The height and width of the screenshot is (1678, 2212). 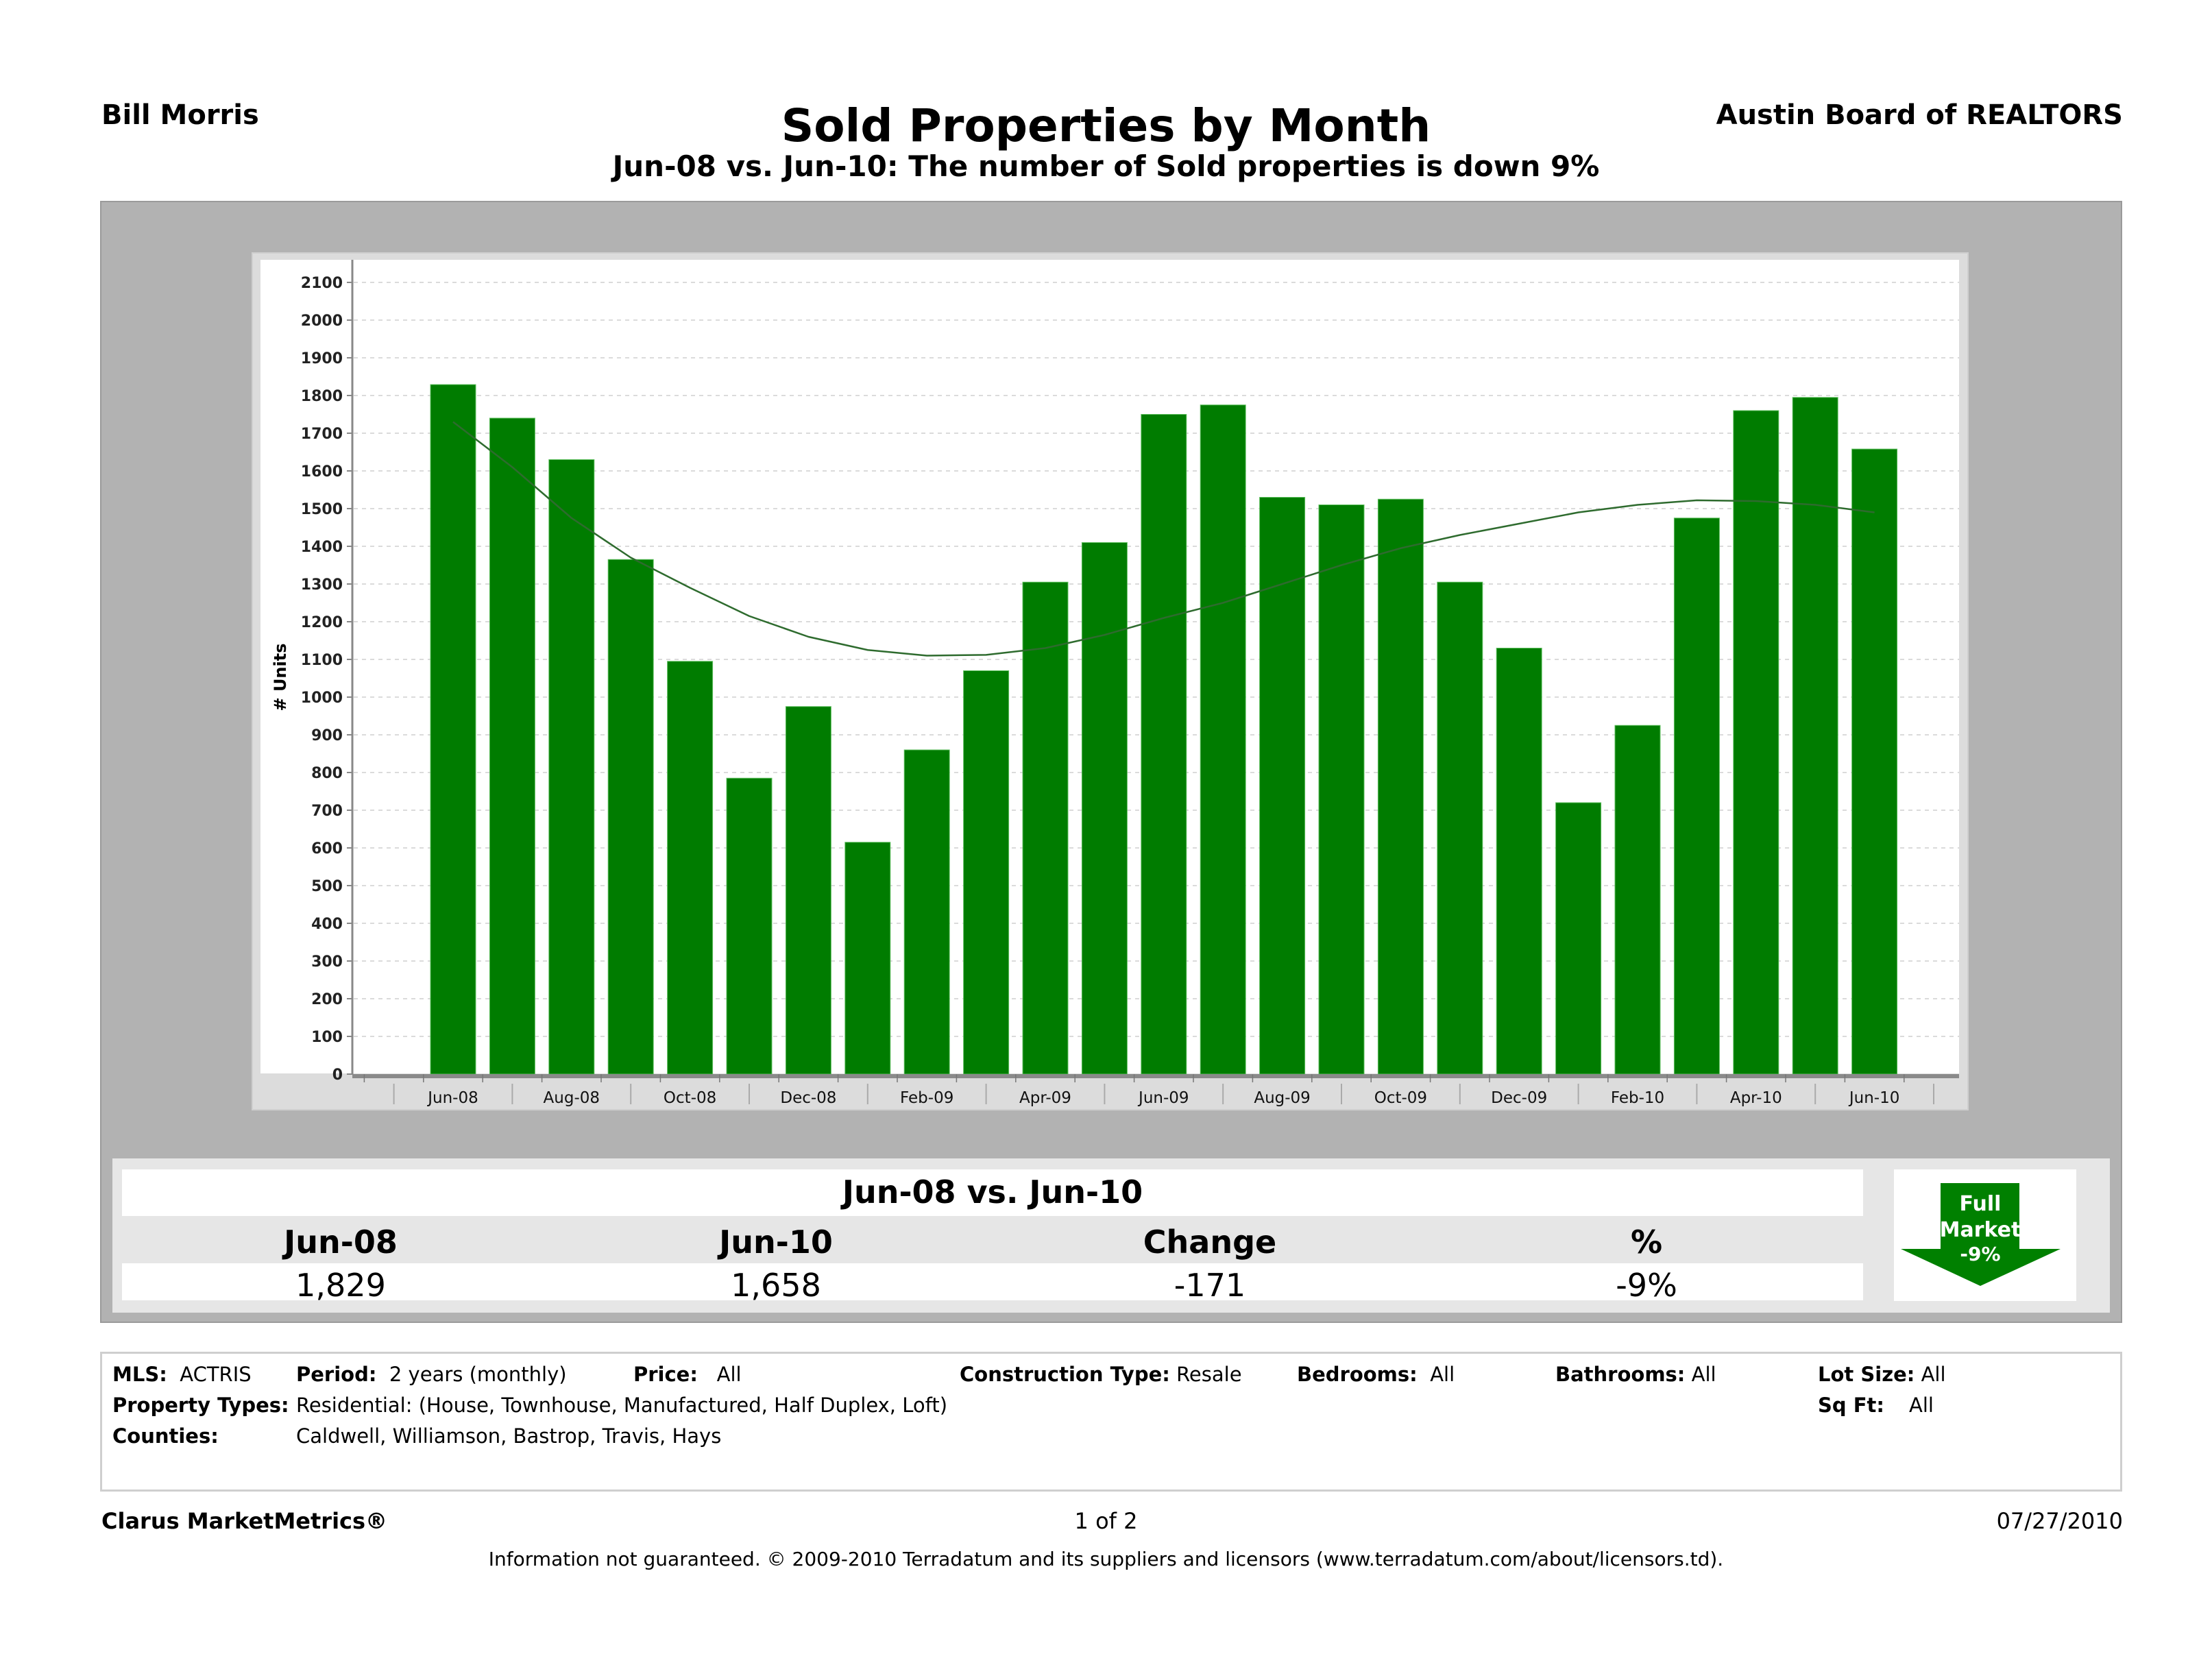 I want to click on y-tick-label: 800, so click(x=327, y=773).